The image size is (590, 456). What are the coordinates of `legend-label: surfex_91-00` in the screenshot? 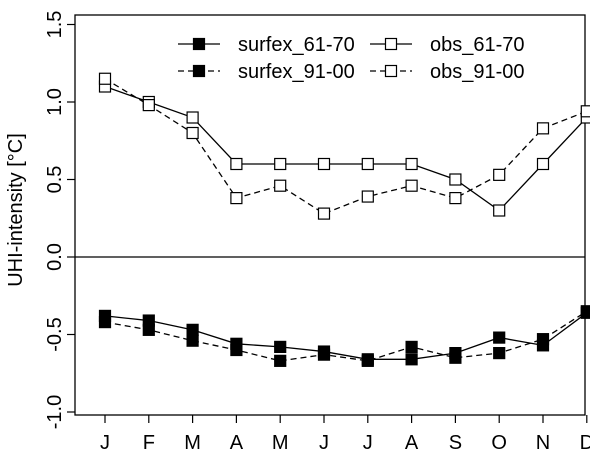 It's located at (296, 72).